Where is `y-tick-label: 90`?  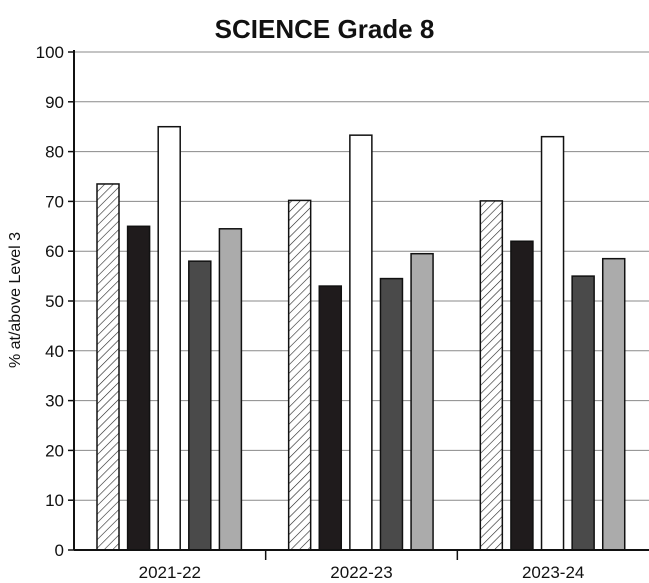 y-tick-label: 90 is located at coordinates (54, 102).